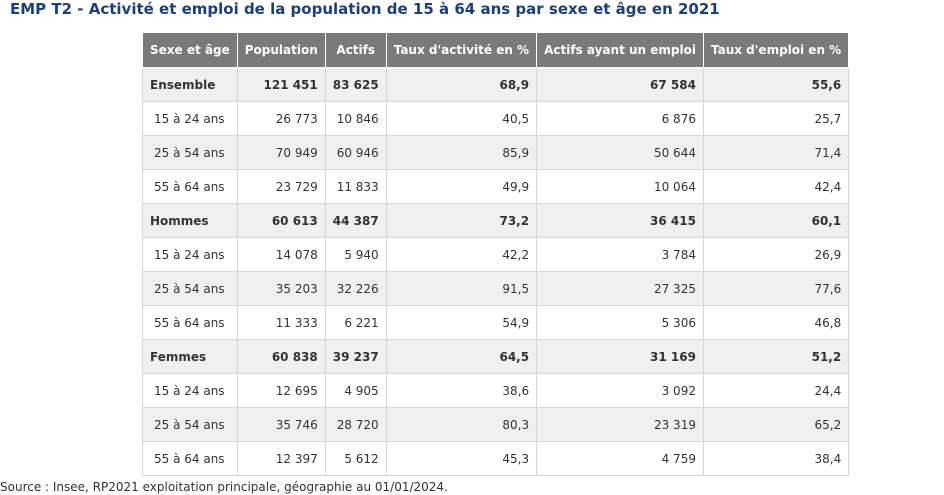 The height and width of the screenshot is (495, 944). I want to click on cell-population: 60 838, so click(281, 356).